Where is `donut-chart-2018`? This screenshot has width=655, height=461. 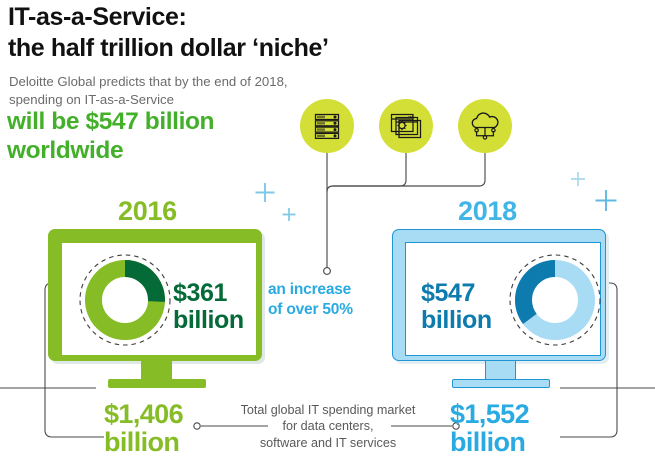 donut-chart-2018 is located at coordinates (555, 302).